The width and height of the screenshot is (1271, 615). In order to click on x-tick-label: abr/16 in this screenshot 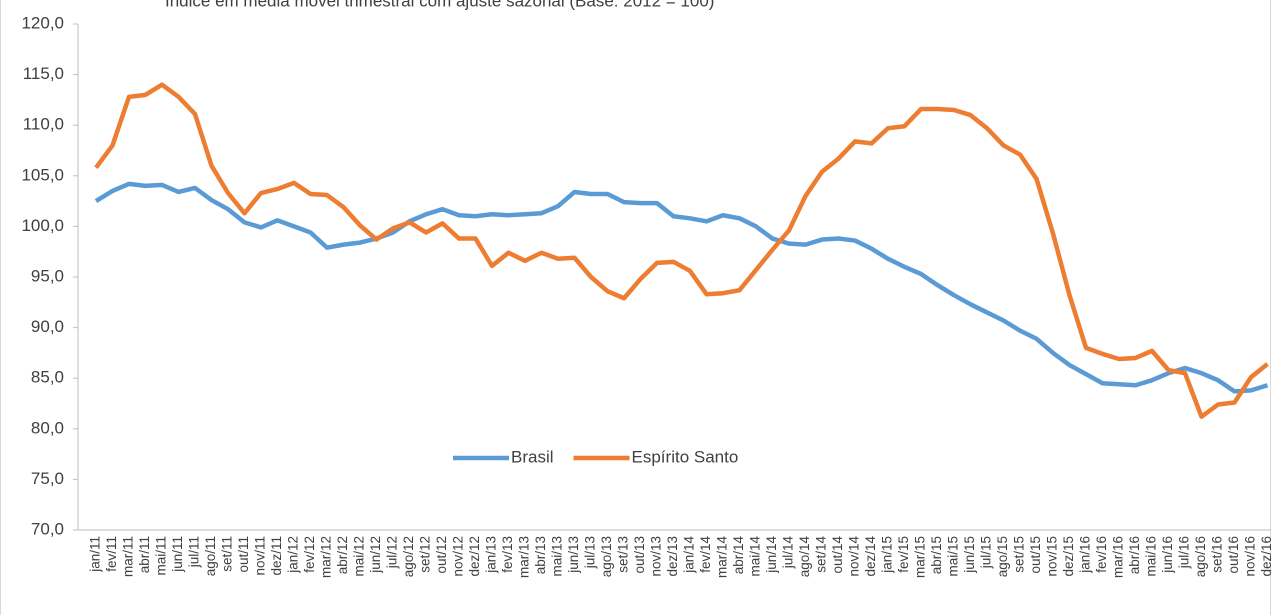, I will do `click(1134, 555)`.